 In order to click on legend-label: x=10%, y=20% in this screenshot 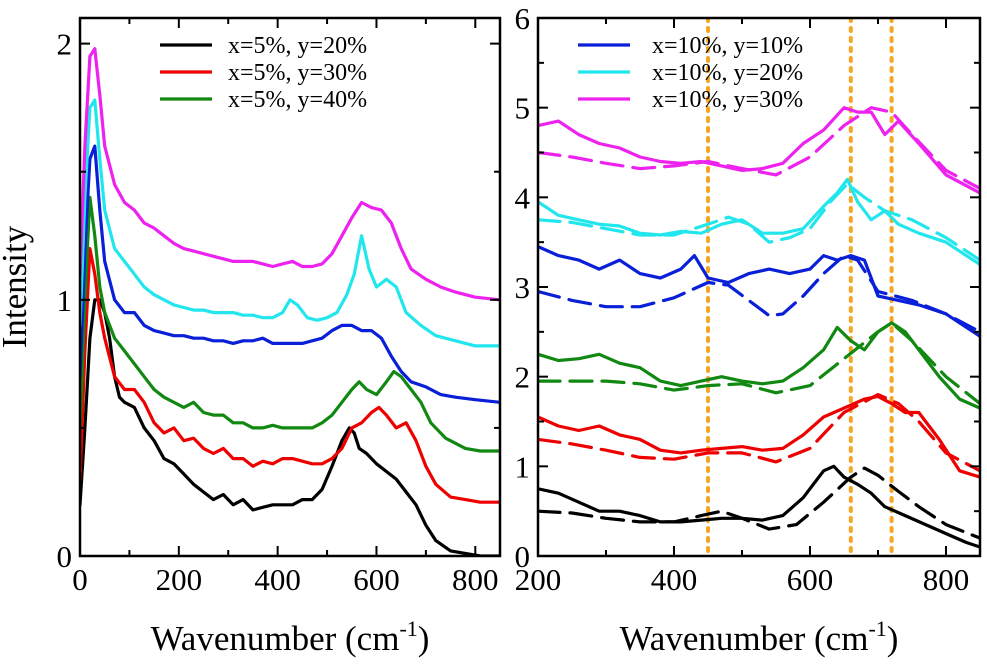, I will do `click(727, 73)`.